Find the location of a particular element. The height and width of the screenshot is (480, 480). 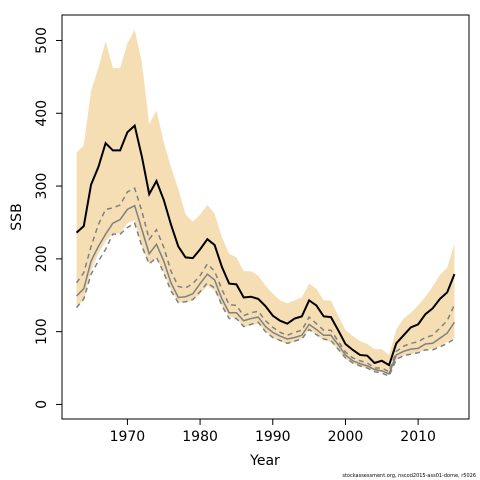

y-tick-label: 300 is located at coordinates (42, 186).